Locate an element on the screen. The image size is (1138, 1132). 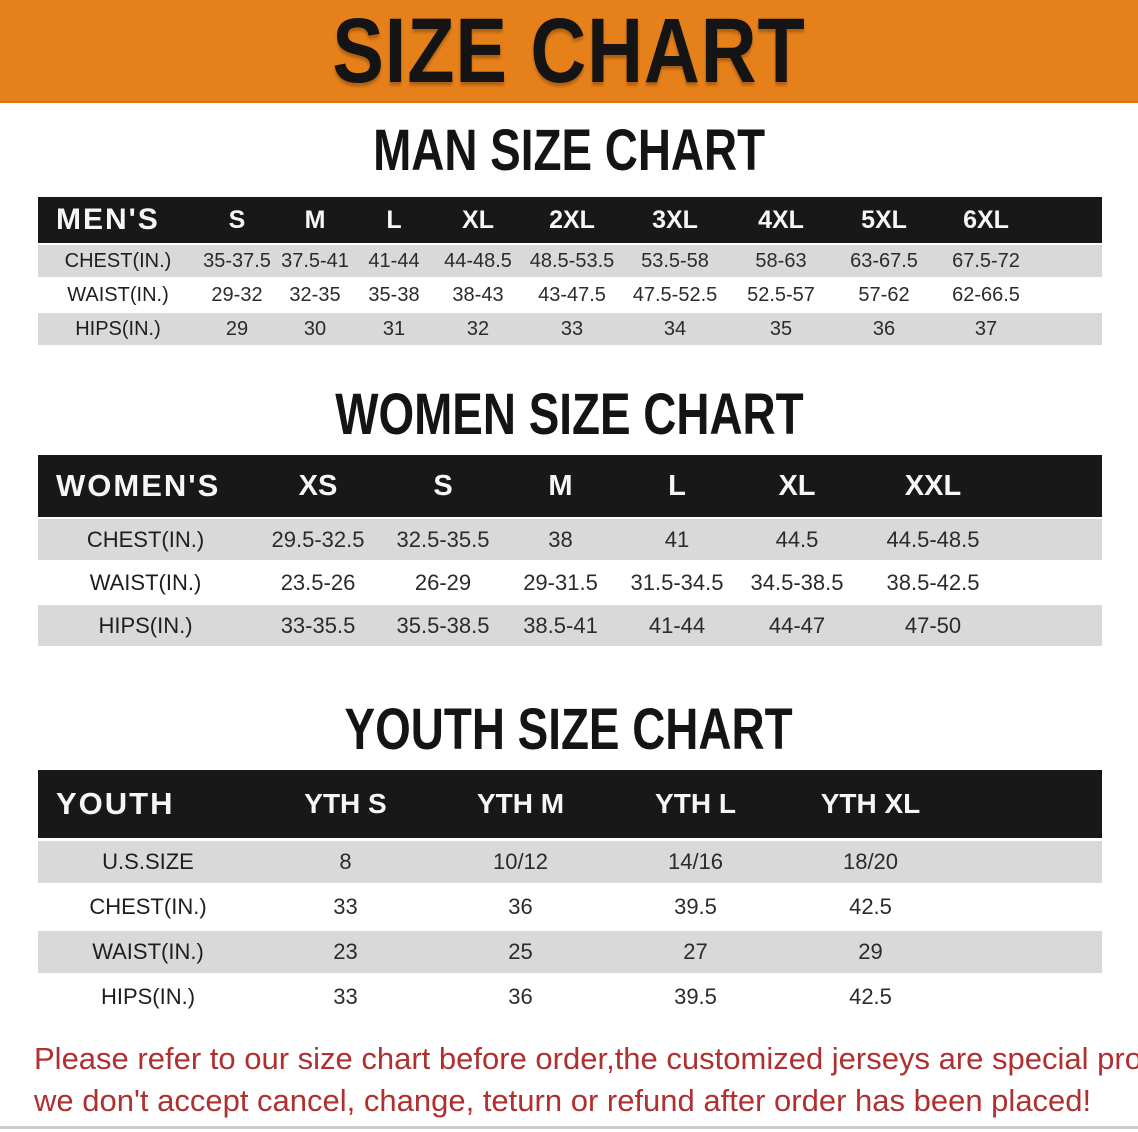
youth-table-header-row: YOUTH YTH S YTH M YTH L YTH XL is located at coordinates (570, 804).